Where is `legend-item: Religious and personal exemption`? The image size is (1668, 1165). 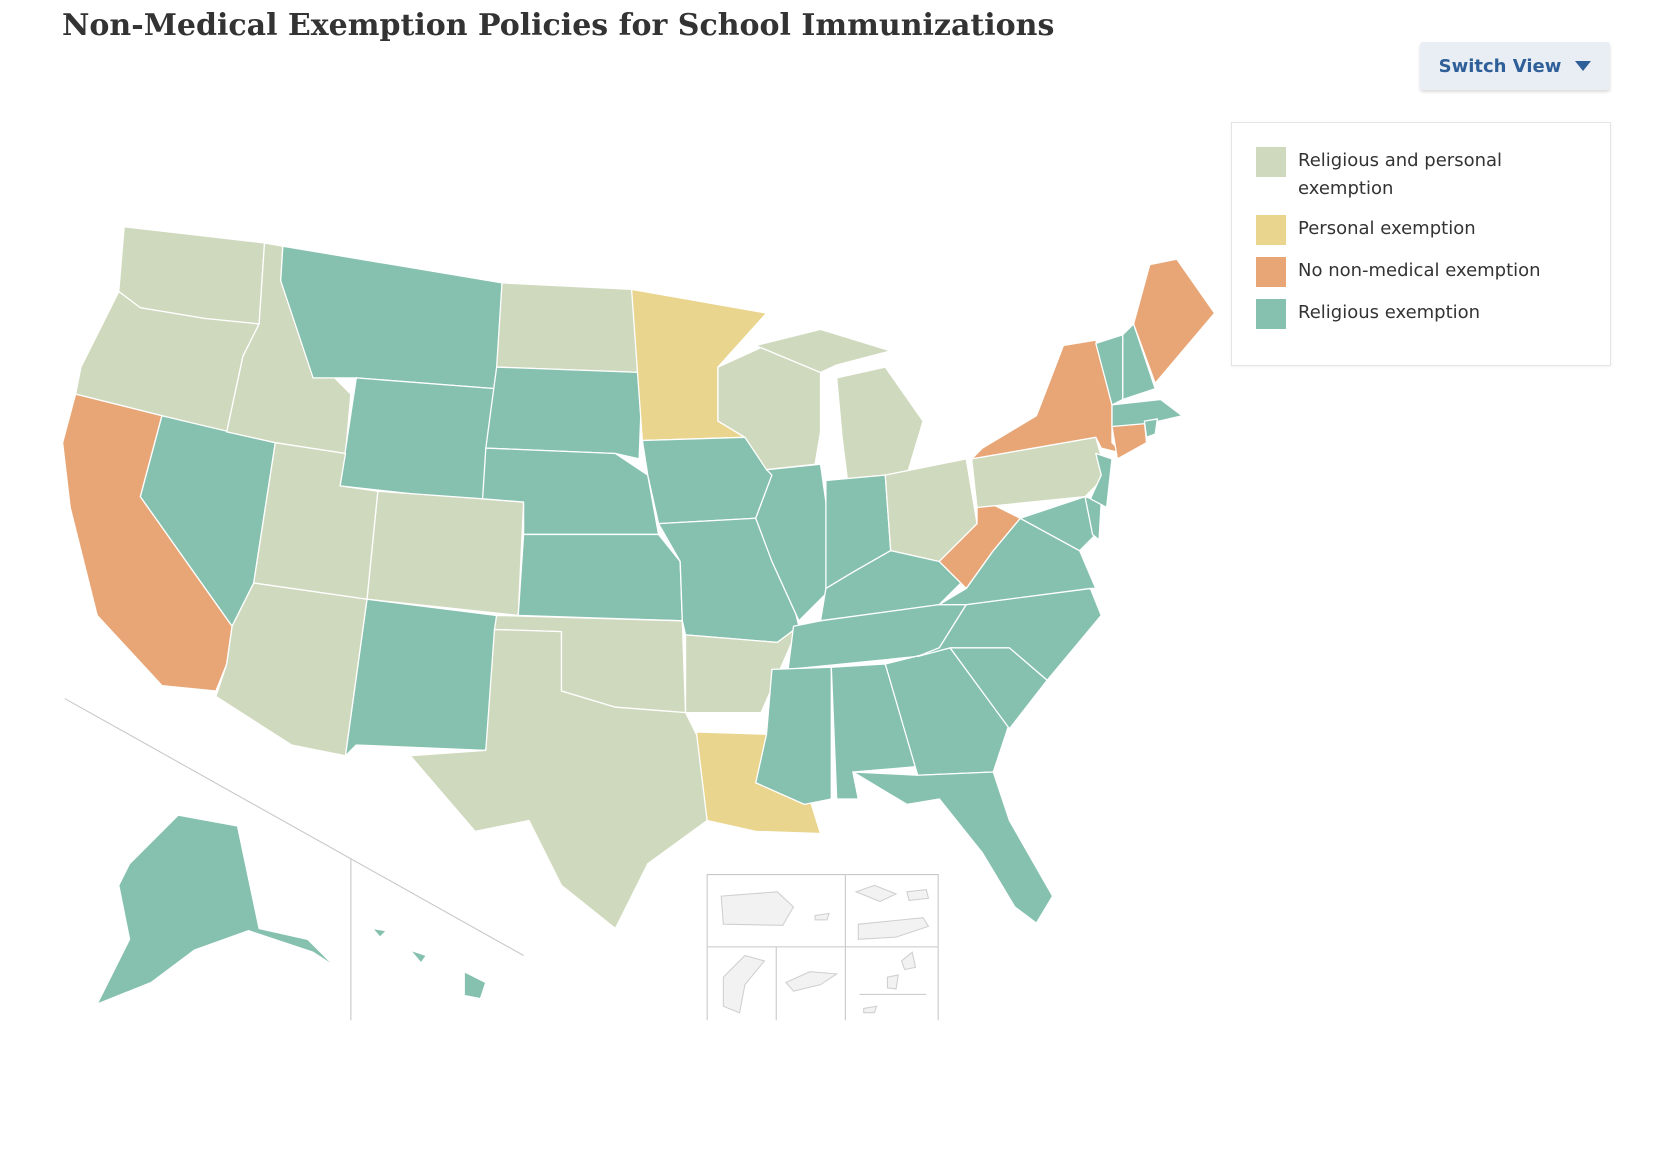
legend-item: Religious and personal exemption is located at coordinates (1421, 175).